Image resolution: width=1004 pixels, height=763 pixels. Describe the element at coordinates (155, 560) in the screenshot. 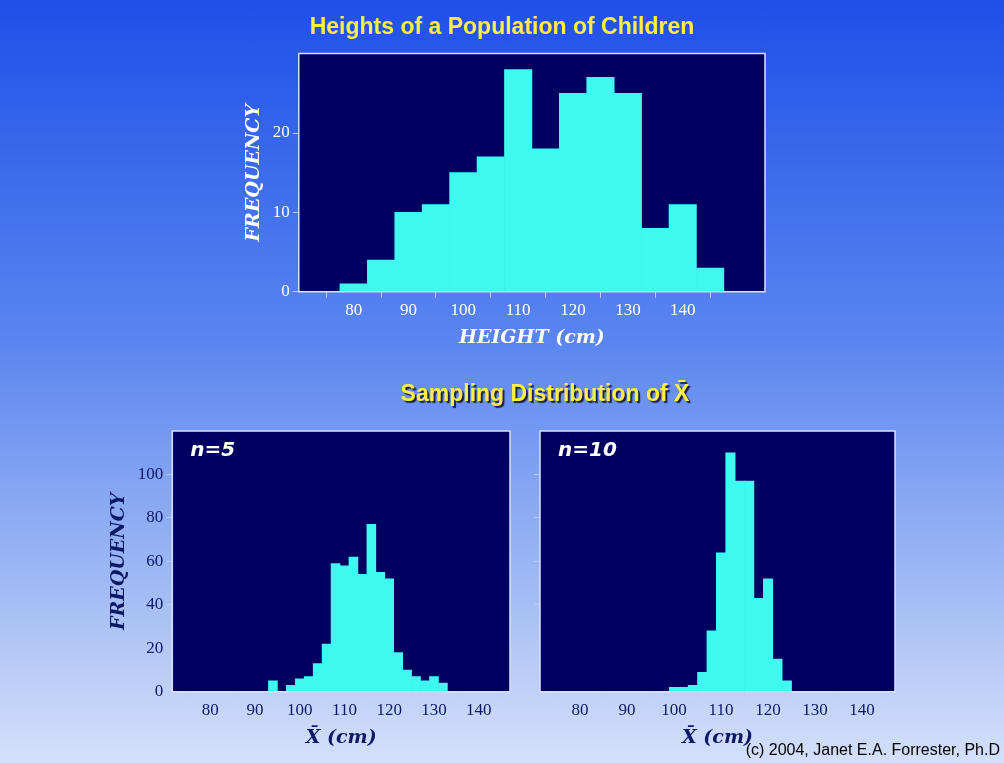

I see `y-tick-label: 60` at that location.